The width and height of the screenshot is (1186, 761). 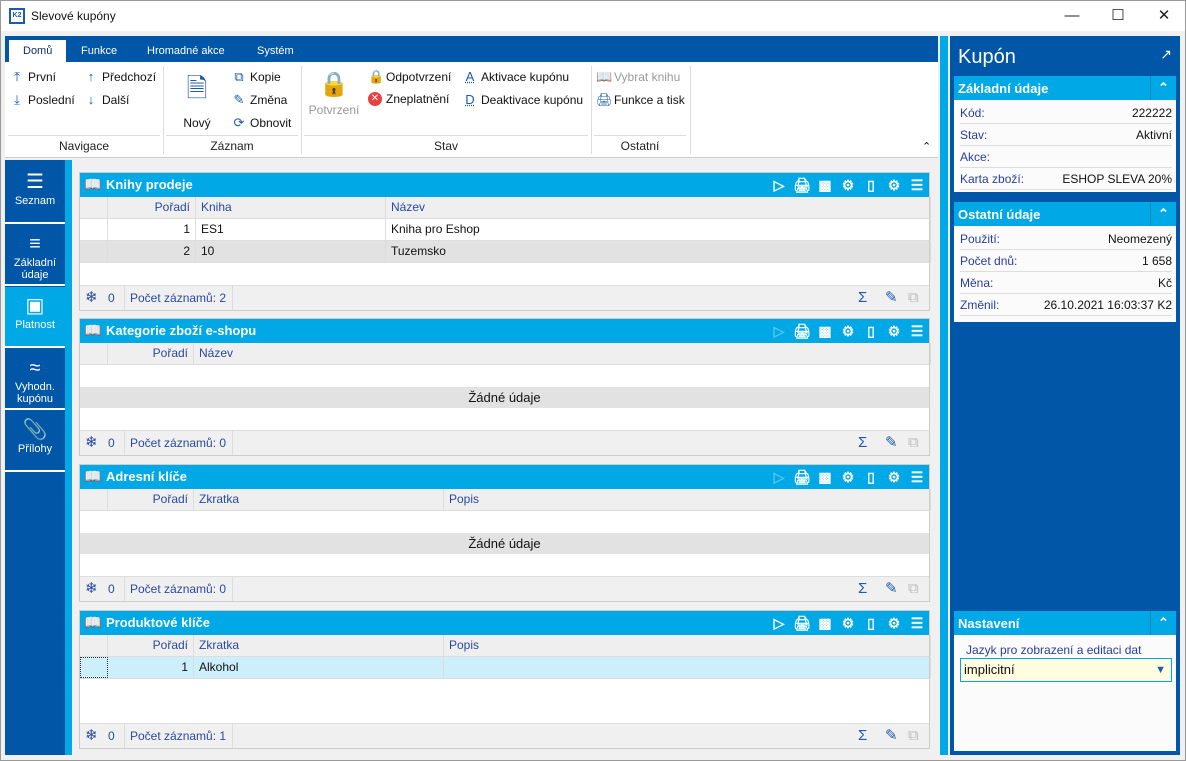 What do you see at coordinates (35, 317) in the screenshot?
I see `nav-item-2: ▣ Platnost` at bounding box center [35, 317].